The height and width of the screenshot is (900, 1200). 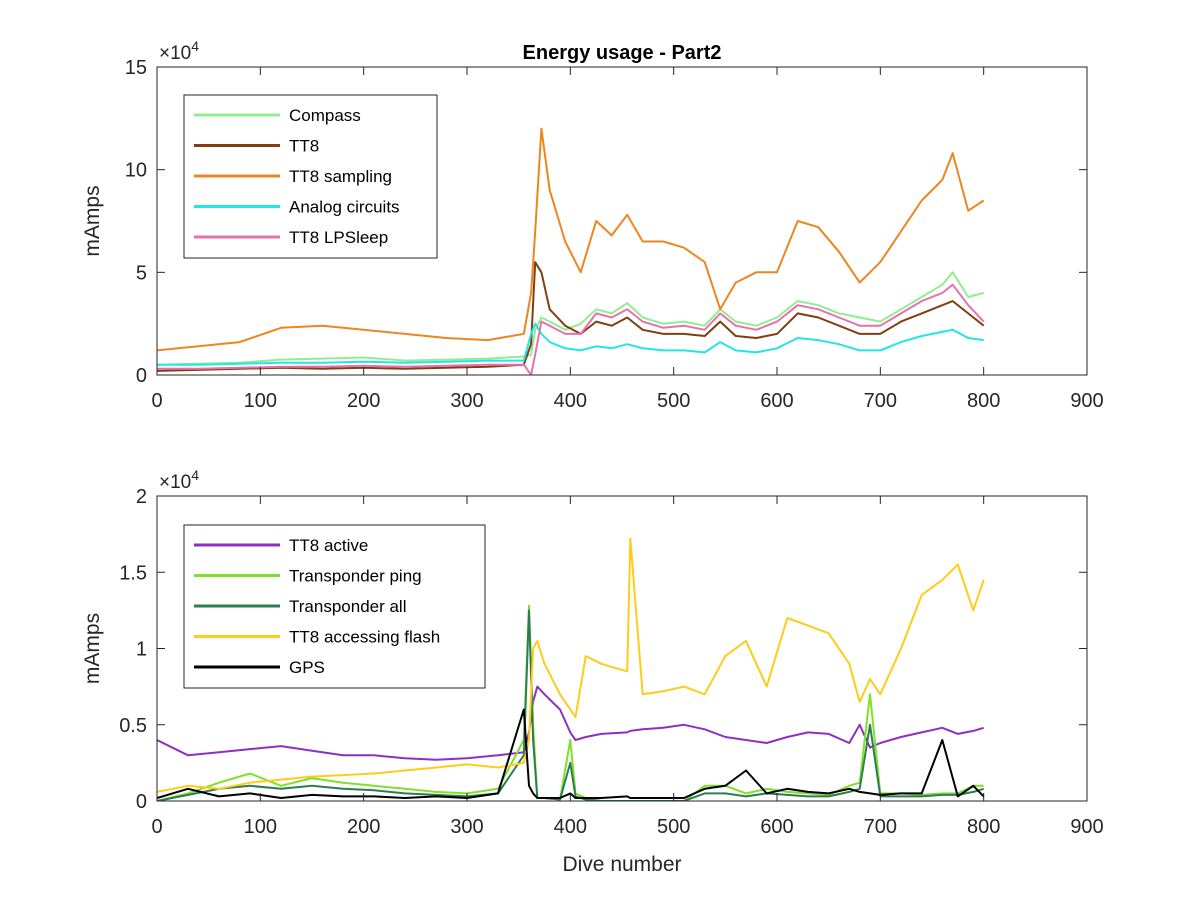 I want to click on chart-1-xtick-label: 100, so click(x=260, y=827).